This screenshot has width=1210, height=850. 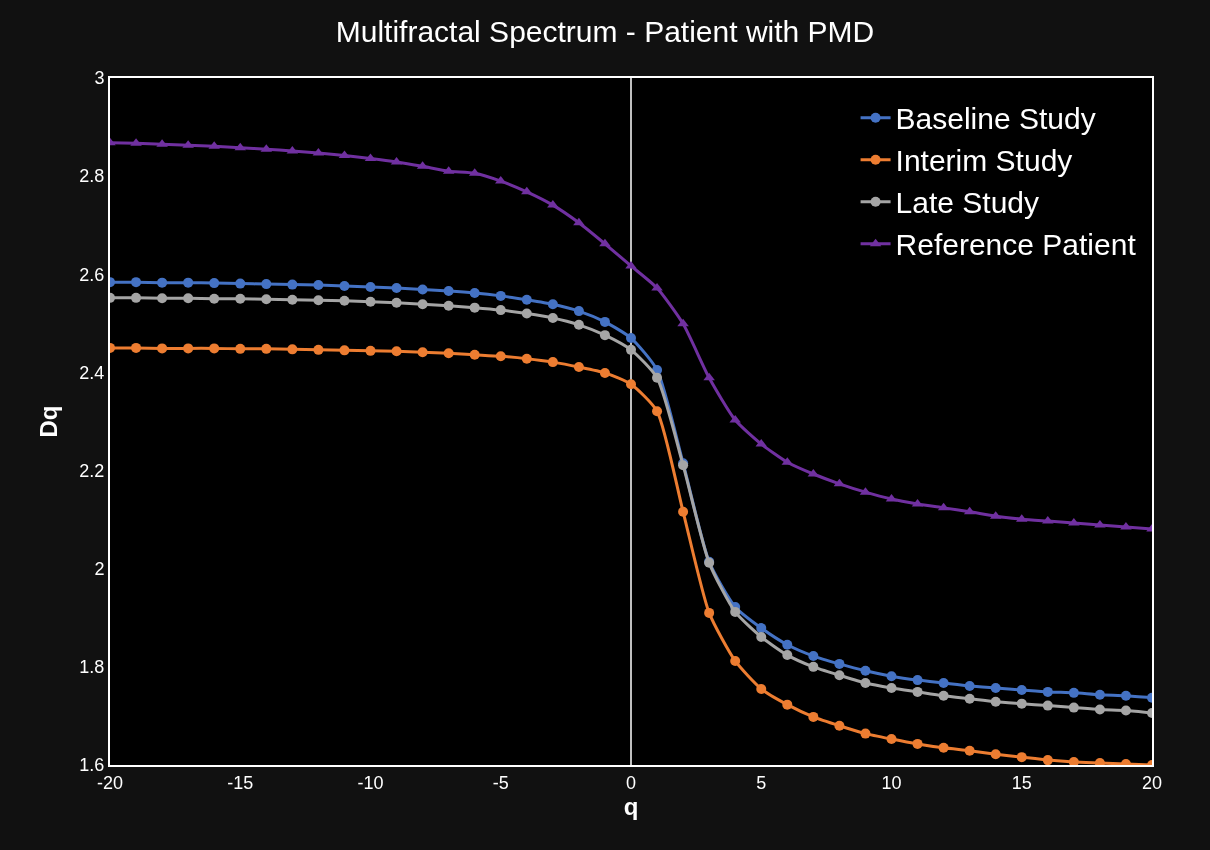 What do you see at coordinates (891, 782) in the screenshot?
I see `x-tick-label: 10` at bounding box center [891, 782].